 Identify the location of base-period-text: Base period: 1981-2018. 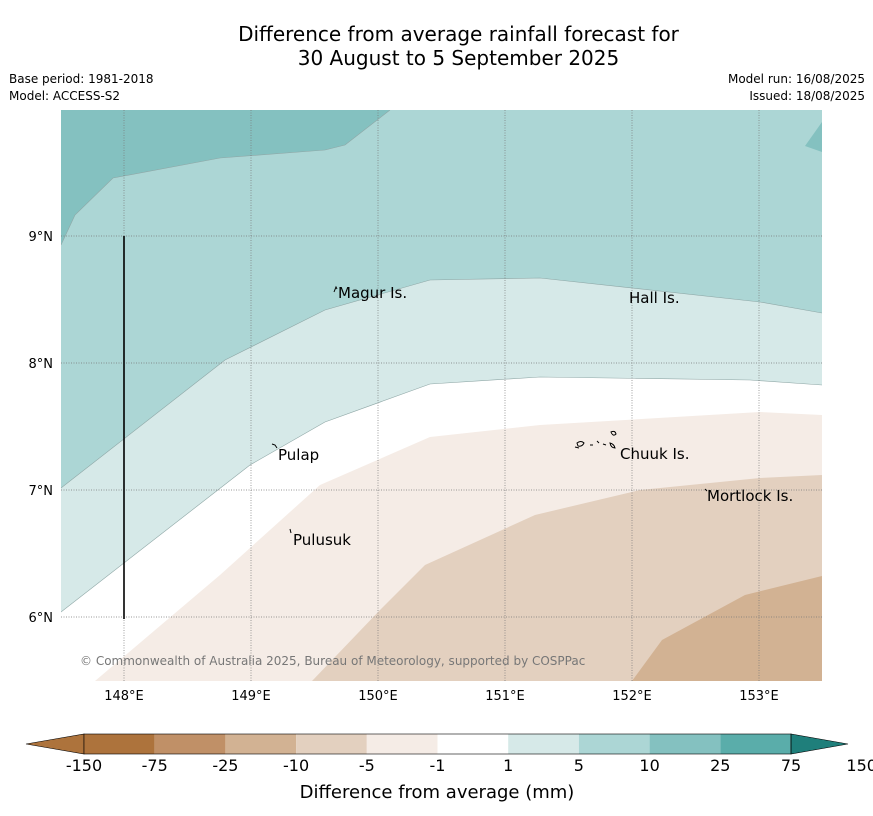
(81, 79).